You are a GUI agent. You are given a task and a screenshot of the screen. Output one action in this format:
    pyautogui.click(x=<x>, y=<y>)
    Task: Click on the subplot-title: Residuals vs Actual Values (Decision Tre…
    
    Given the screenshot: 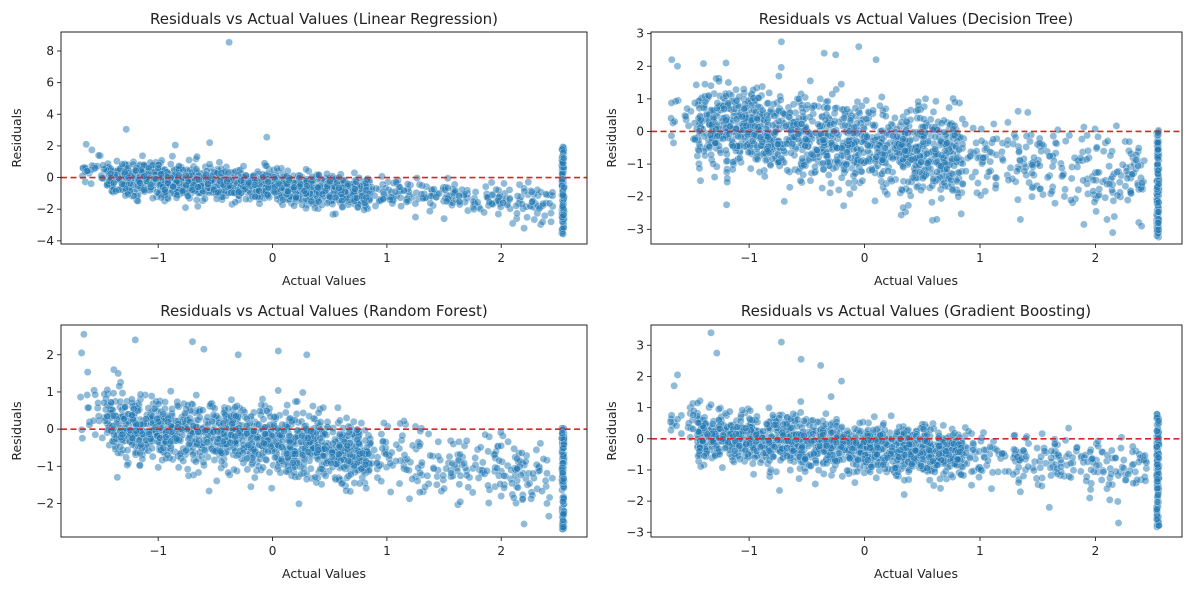 What is the action you would take?
    pyautogui.click(x=916, y=19)
    